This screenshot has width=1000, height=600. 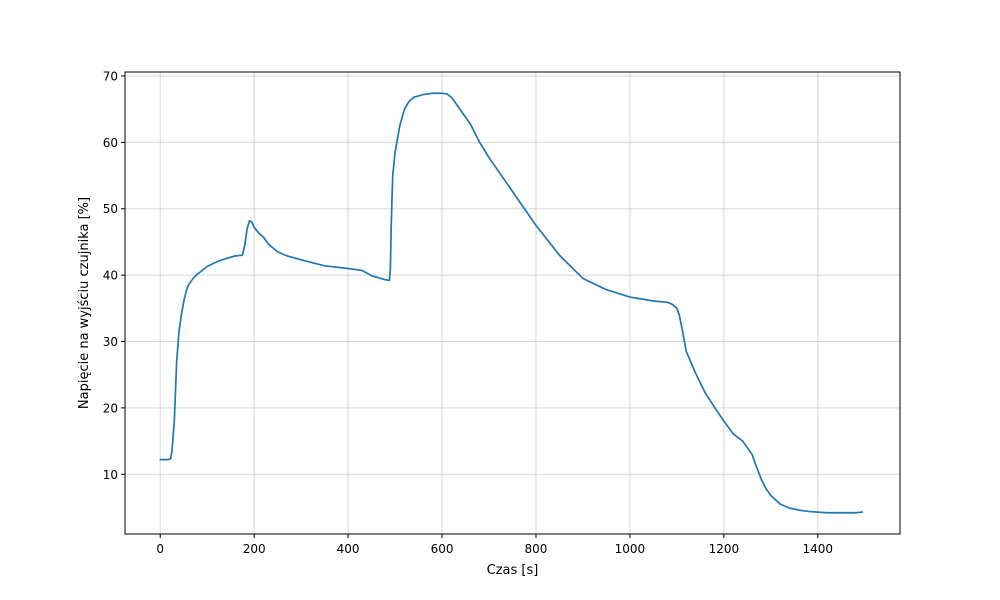 I want to click on x-tick-label: 200, so click(x=254, y=549).